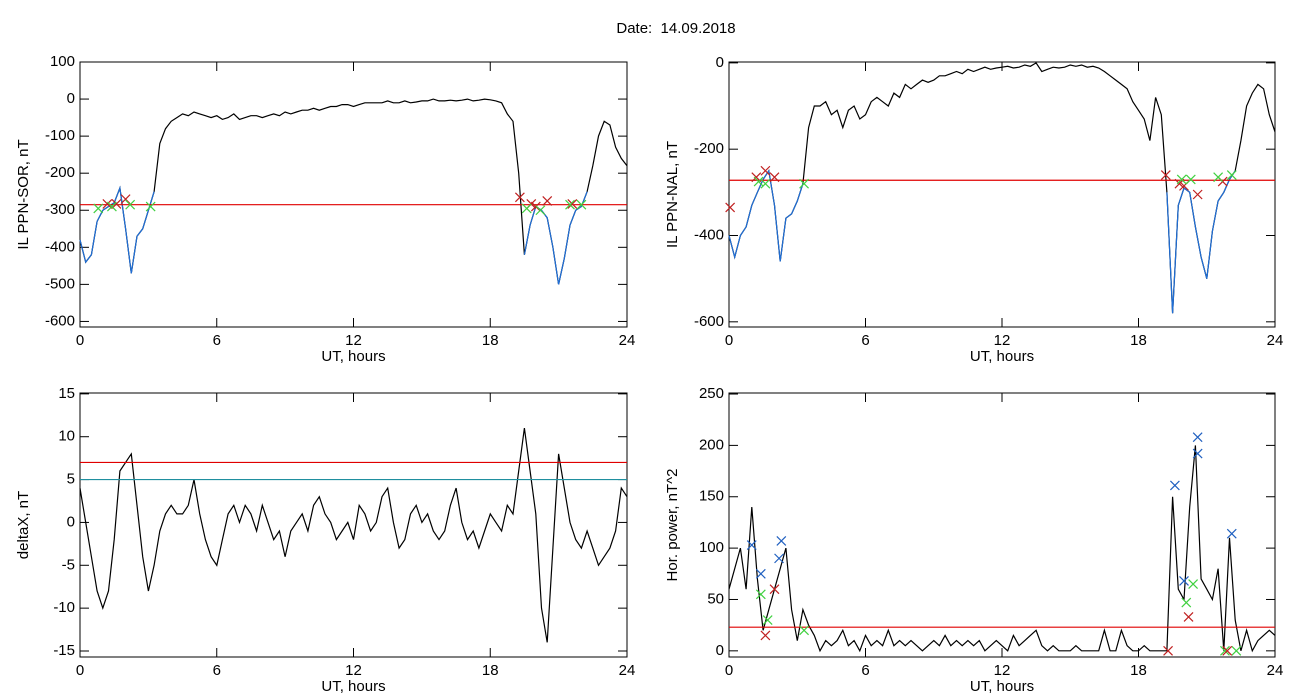 The image size is (1300, 700). I want to click on y-axis-label: IL PPN-NAL, nT, so click(672, 194).